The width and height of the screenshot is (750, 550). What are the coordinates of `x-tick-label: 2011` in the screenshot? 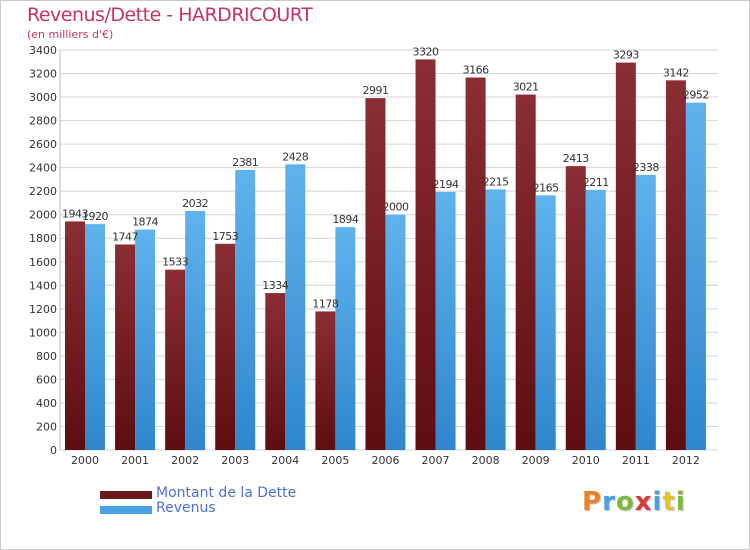 It's located at (636, 460).